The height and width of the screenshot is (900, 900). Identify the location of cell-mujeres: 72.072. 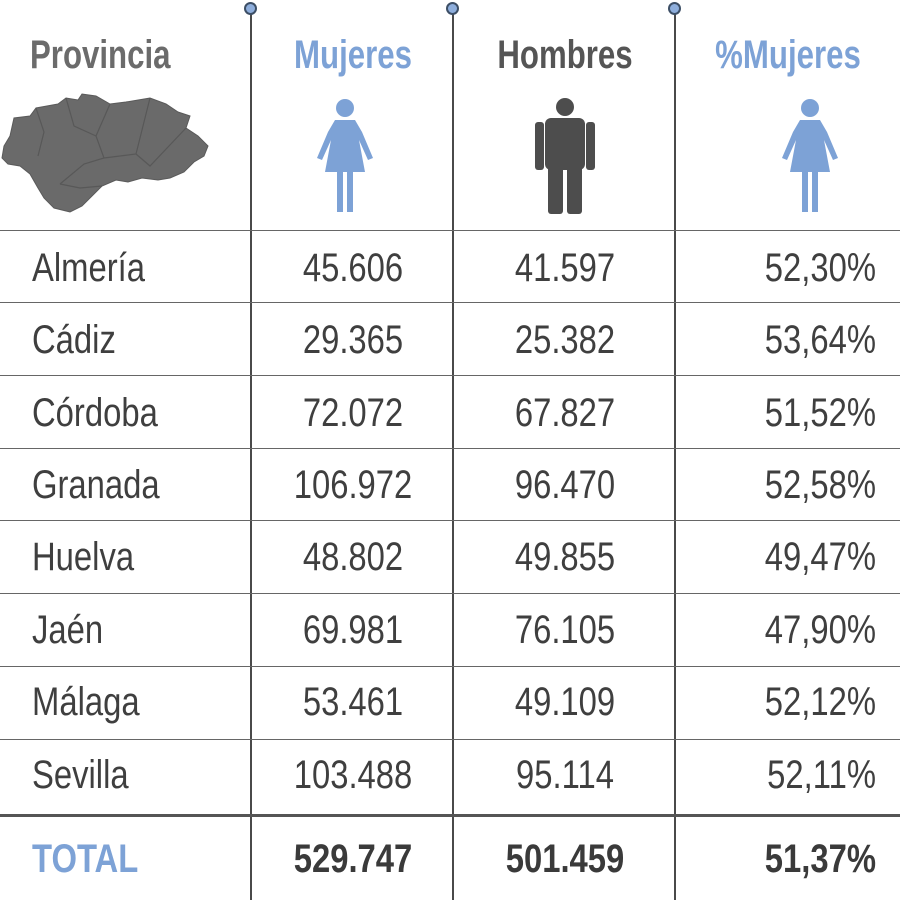
(353, 412).